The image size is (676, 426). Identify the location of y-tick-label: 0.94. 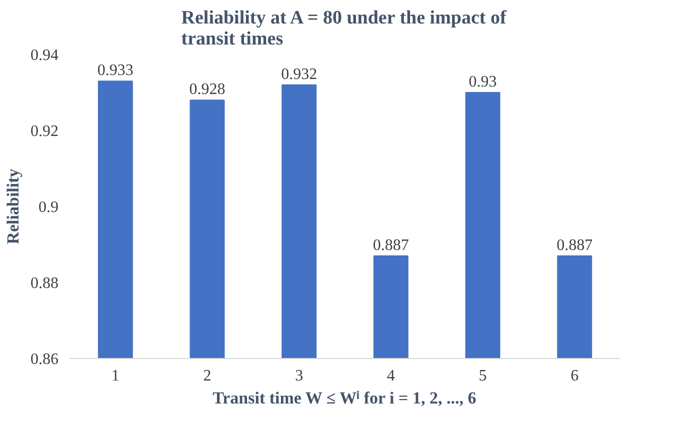
(44, 55).